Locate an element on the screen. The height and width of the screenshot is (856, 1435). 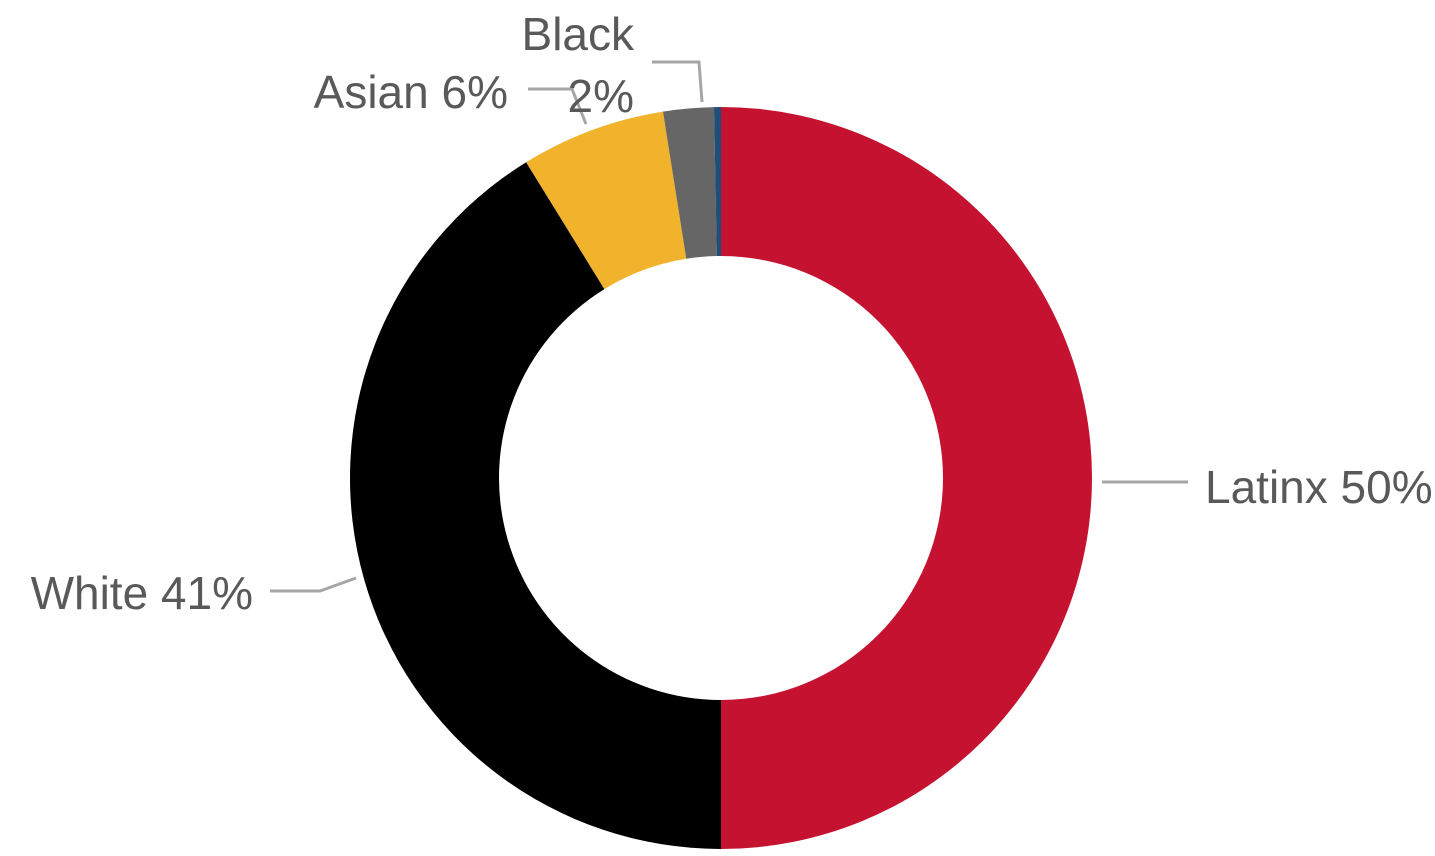
data-label-white: White 41% is located at coordinates (142, 593).